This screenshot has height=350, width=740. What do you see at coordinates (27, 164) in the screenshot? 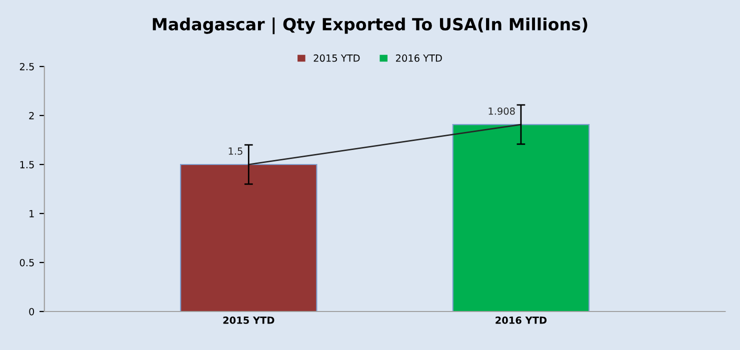
I see `y-tick-label: 1.5` at bounding box center [27, 164].